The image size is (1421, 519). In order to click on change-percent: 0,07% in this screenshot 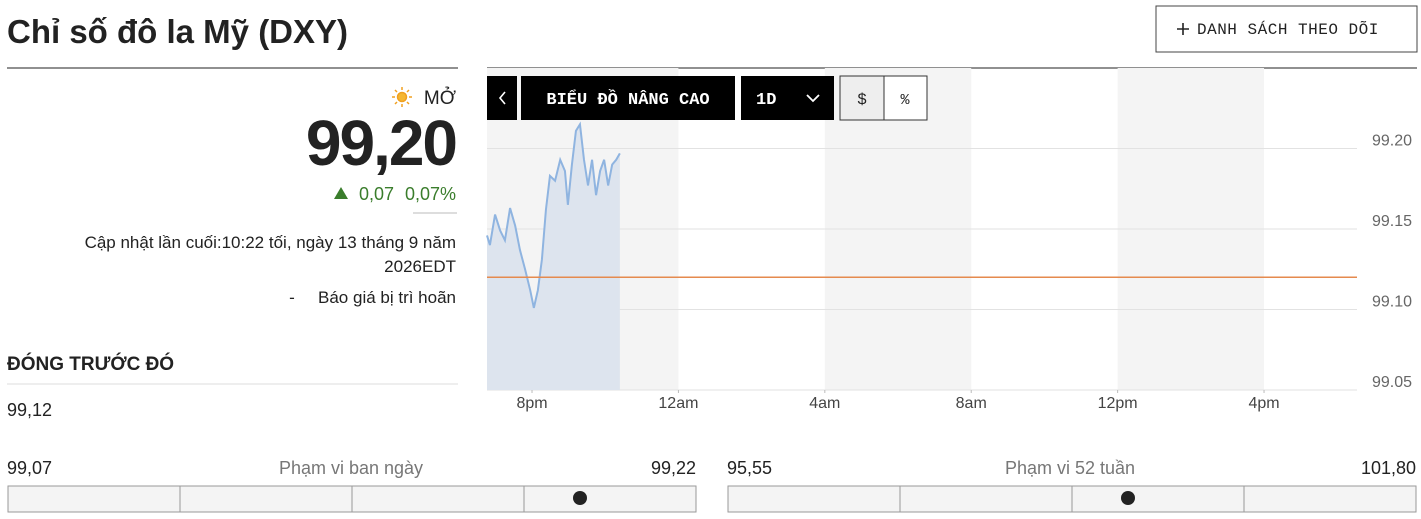, I will do `click(430, 194)`.